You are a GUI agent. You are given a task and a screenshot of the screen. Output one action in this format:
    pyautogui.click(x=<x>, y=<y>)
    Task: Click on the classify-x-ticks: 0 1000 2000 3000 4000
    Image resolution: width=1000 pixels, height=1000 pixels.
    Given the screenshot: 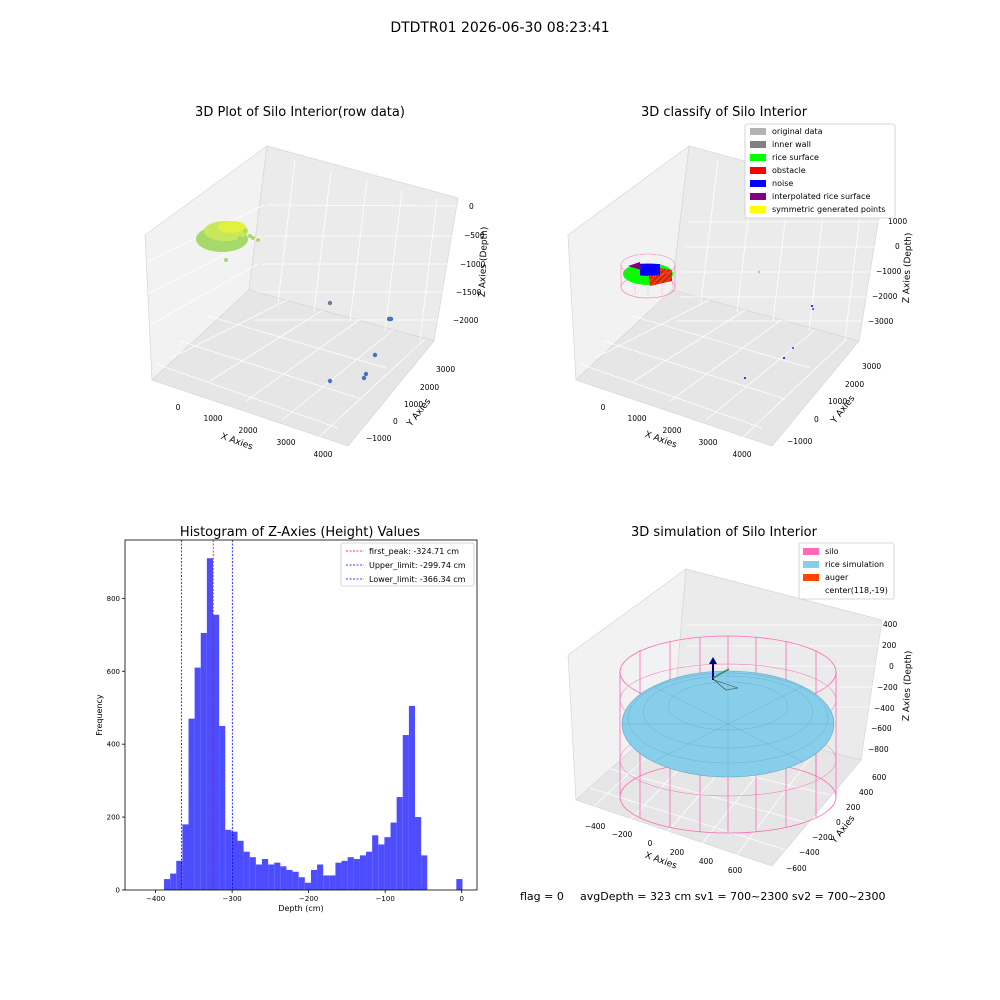 What is the action you would take?
    pyautogui.click(x=676, y=431)
    